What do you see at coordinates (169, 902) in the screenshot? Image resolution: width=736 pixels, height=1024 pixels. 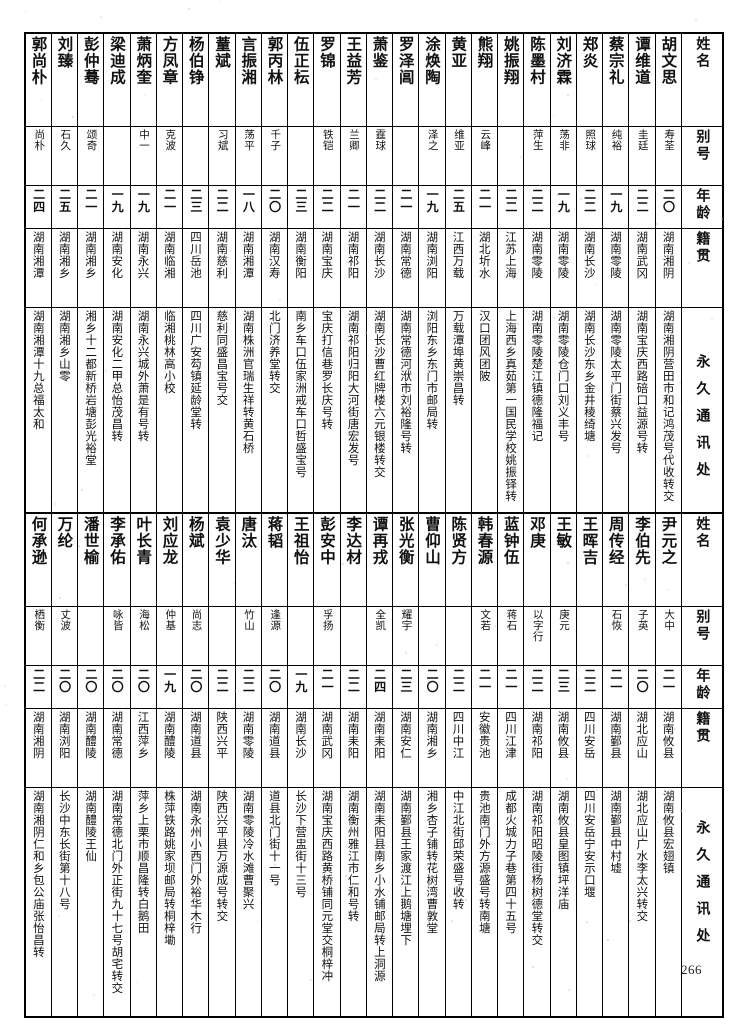 I see `cell-address: 株萍铁路姚家坝邮局转桐梓墈` at bounding box center [169, 902].